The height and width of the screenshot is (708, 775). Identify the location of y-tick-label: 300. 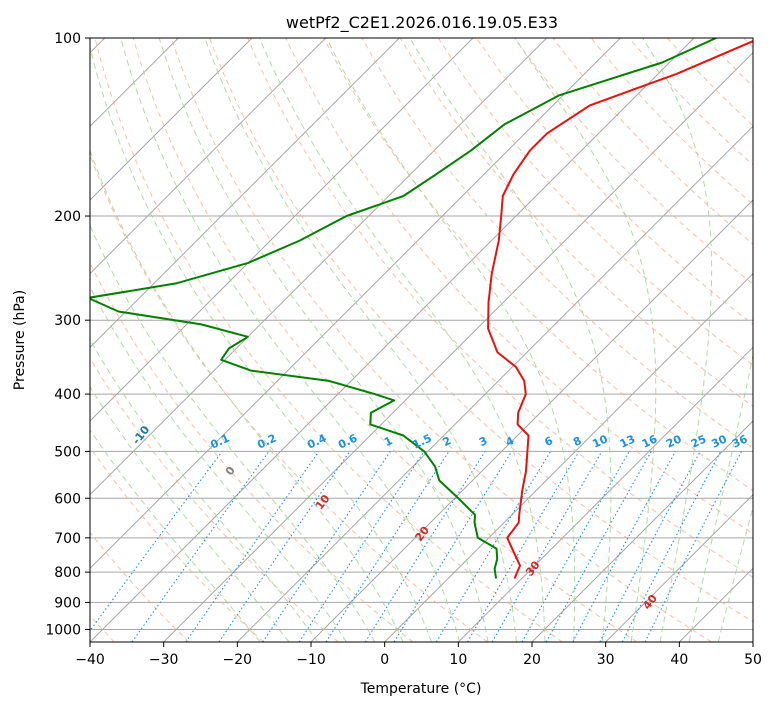
(67, 321).